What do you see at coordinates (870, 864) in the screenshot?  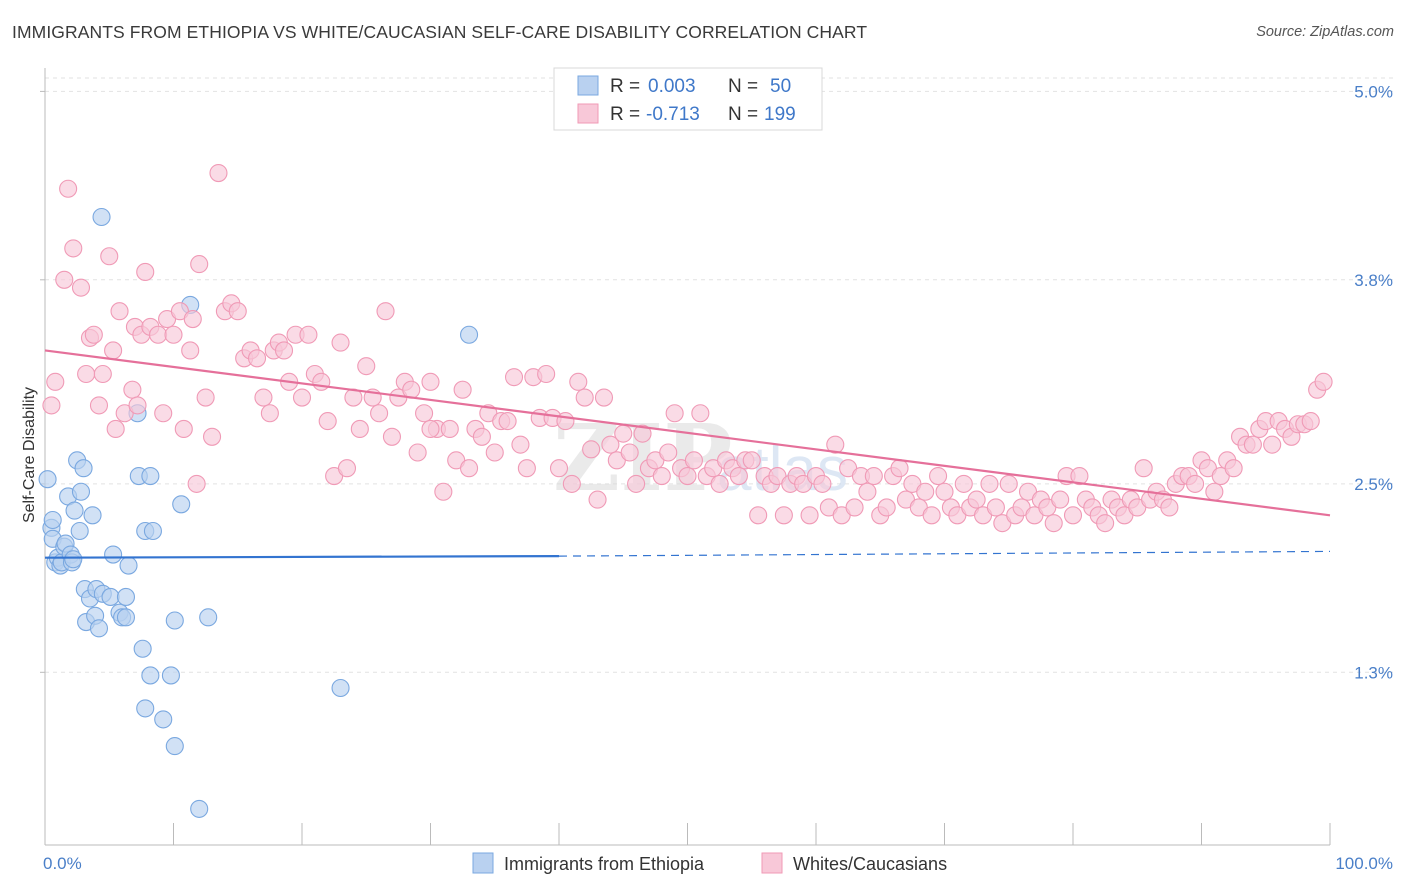 I see `bottom-legend-label-white: Whites/Caucasians` at bounding box center [870, 864].